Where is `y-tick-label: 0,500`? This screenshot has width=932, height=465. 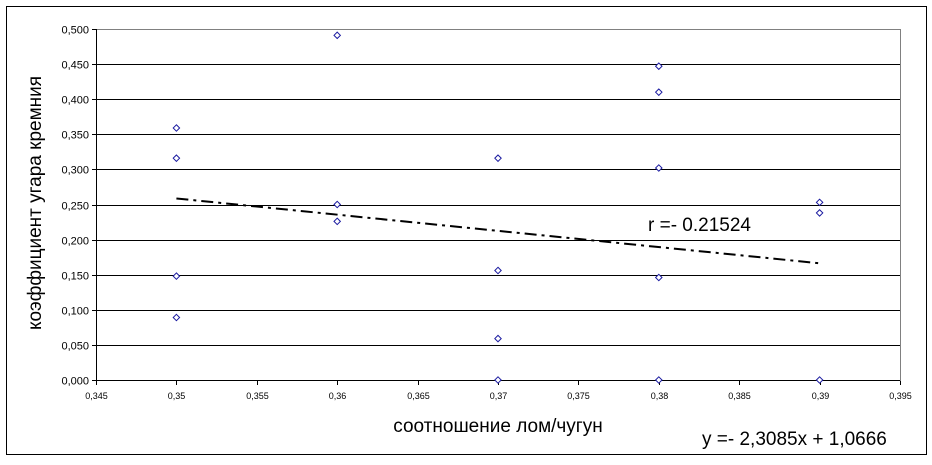
y-tick-label: 0,500 is located at coordinates (75, 31).